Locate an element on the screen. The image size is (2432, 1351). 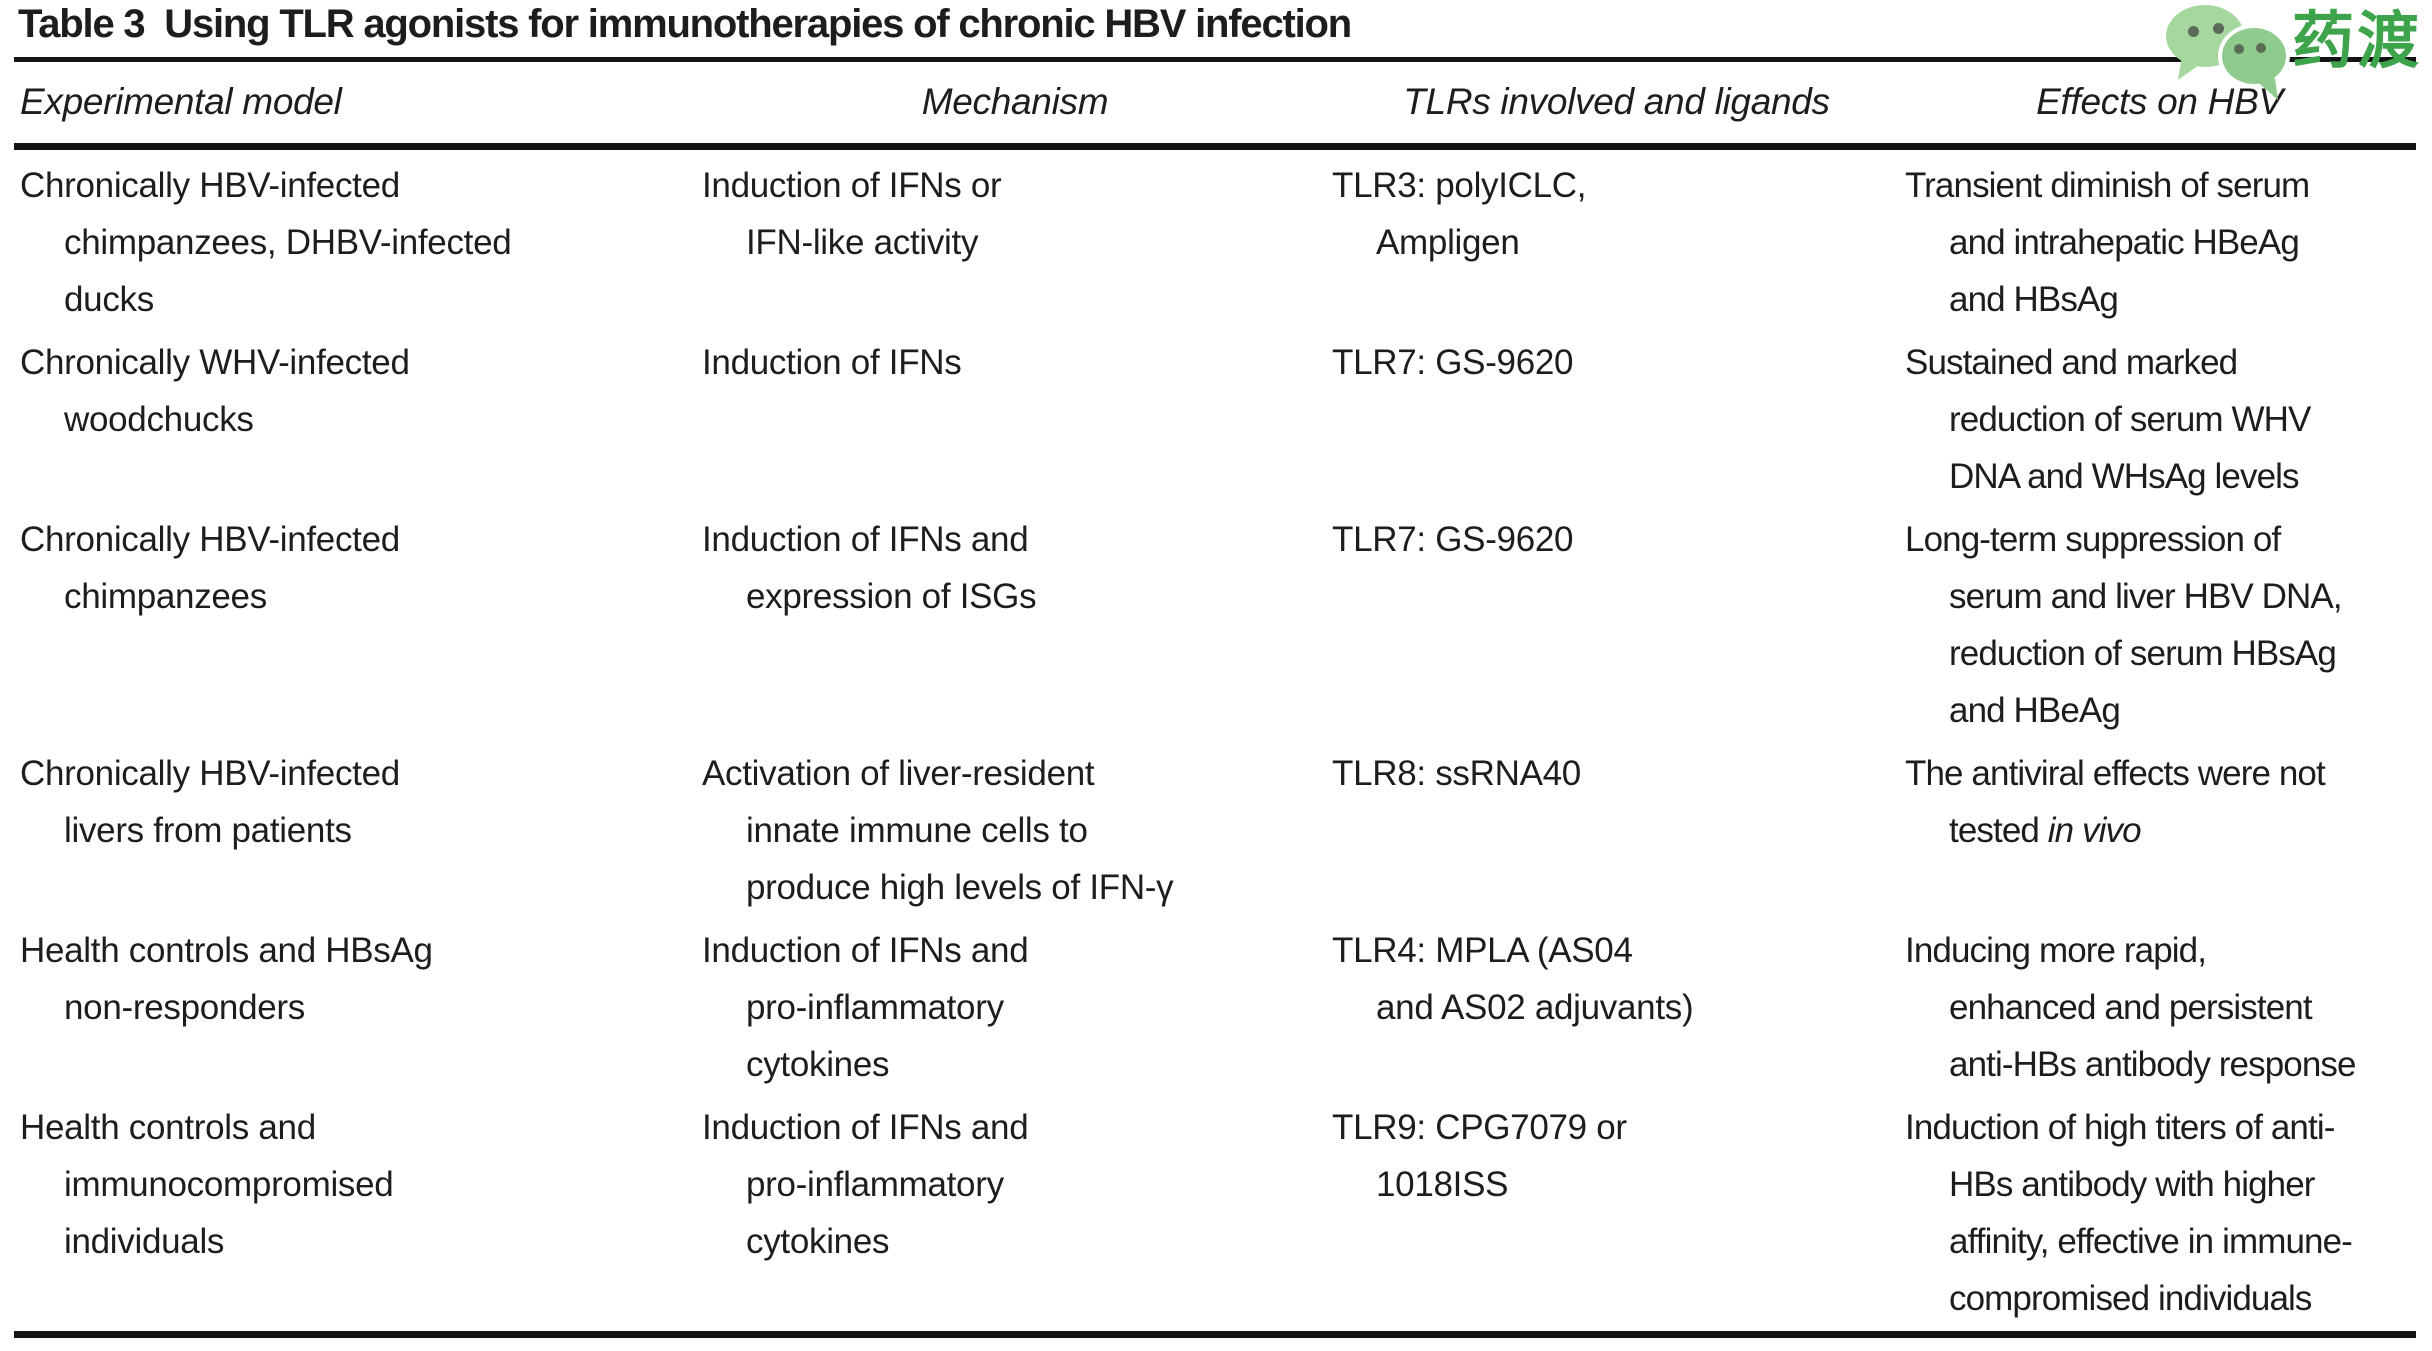
chat-bubble-small is located at coordinates (2253, 56).